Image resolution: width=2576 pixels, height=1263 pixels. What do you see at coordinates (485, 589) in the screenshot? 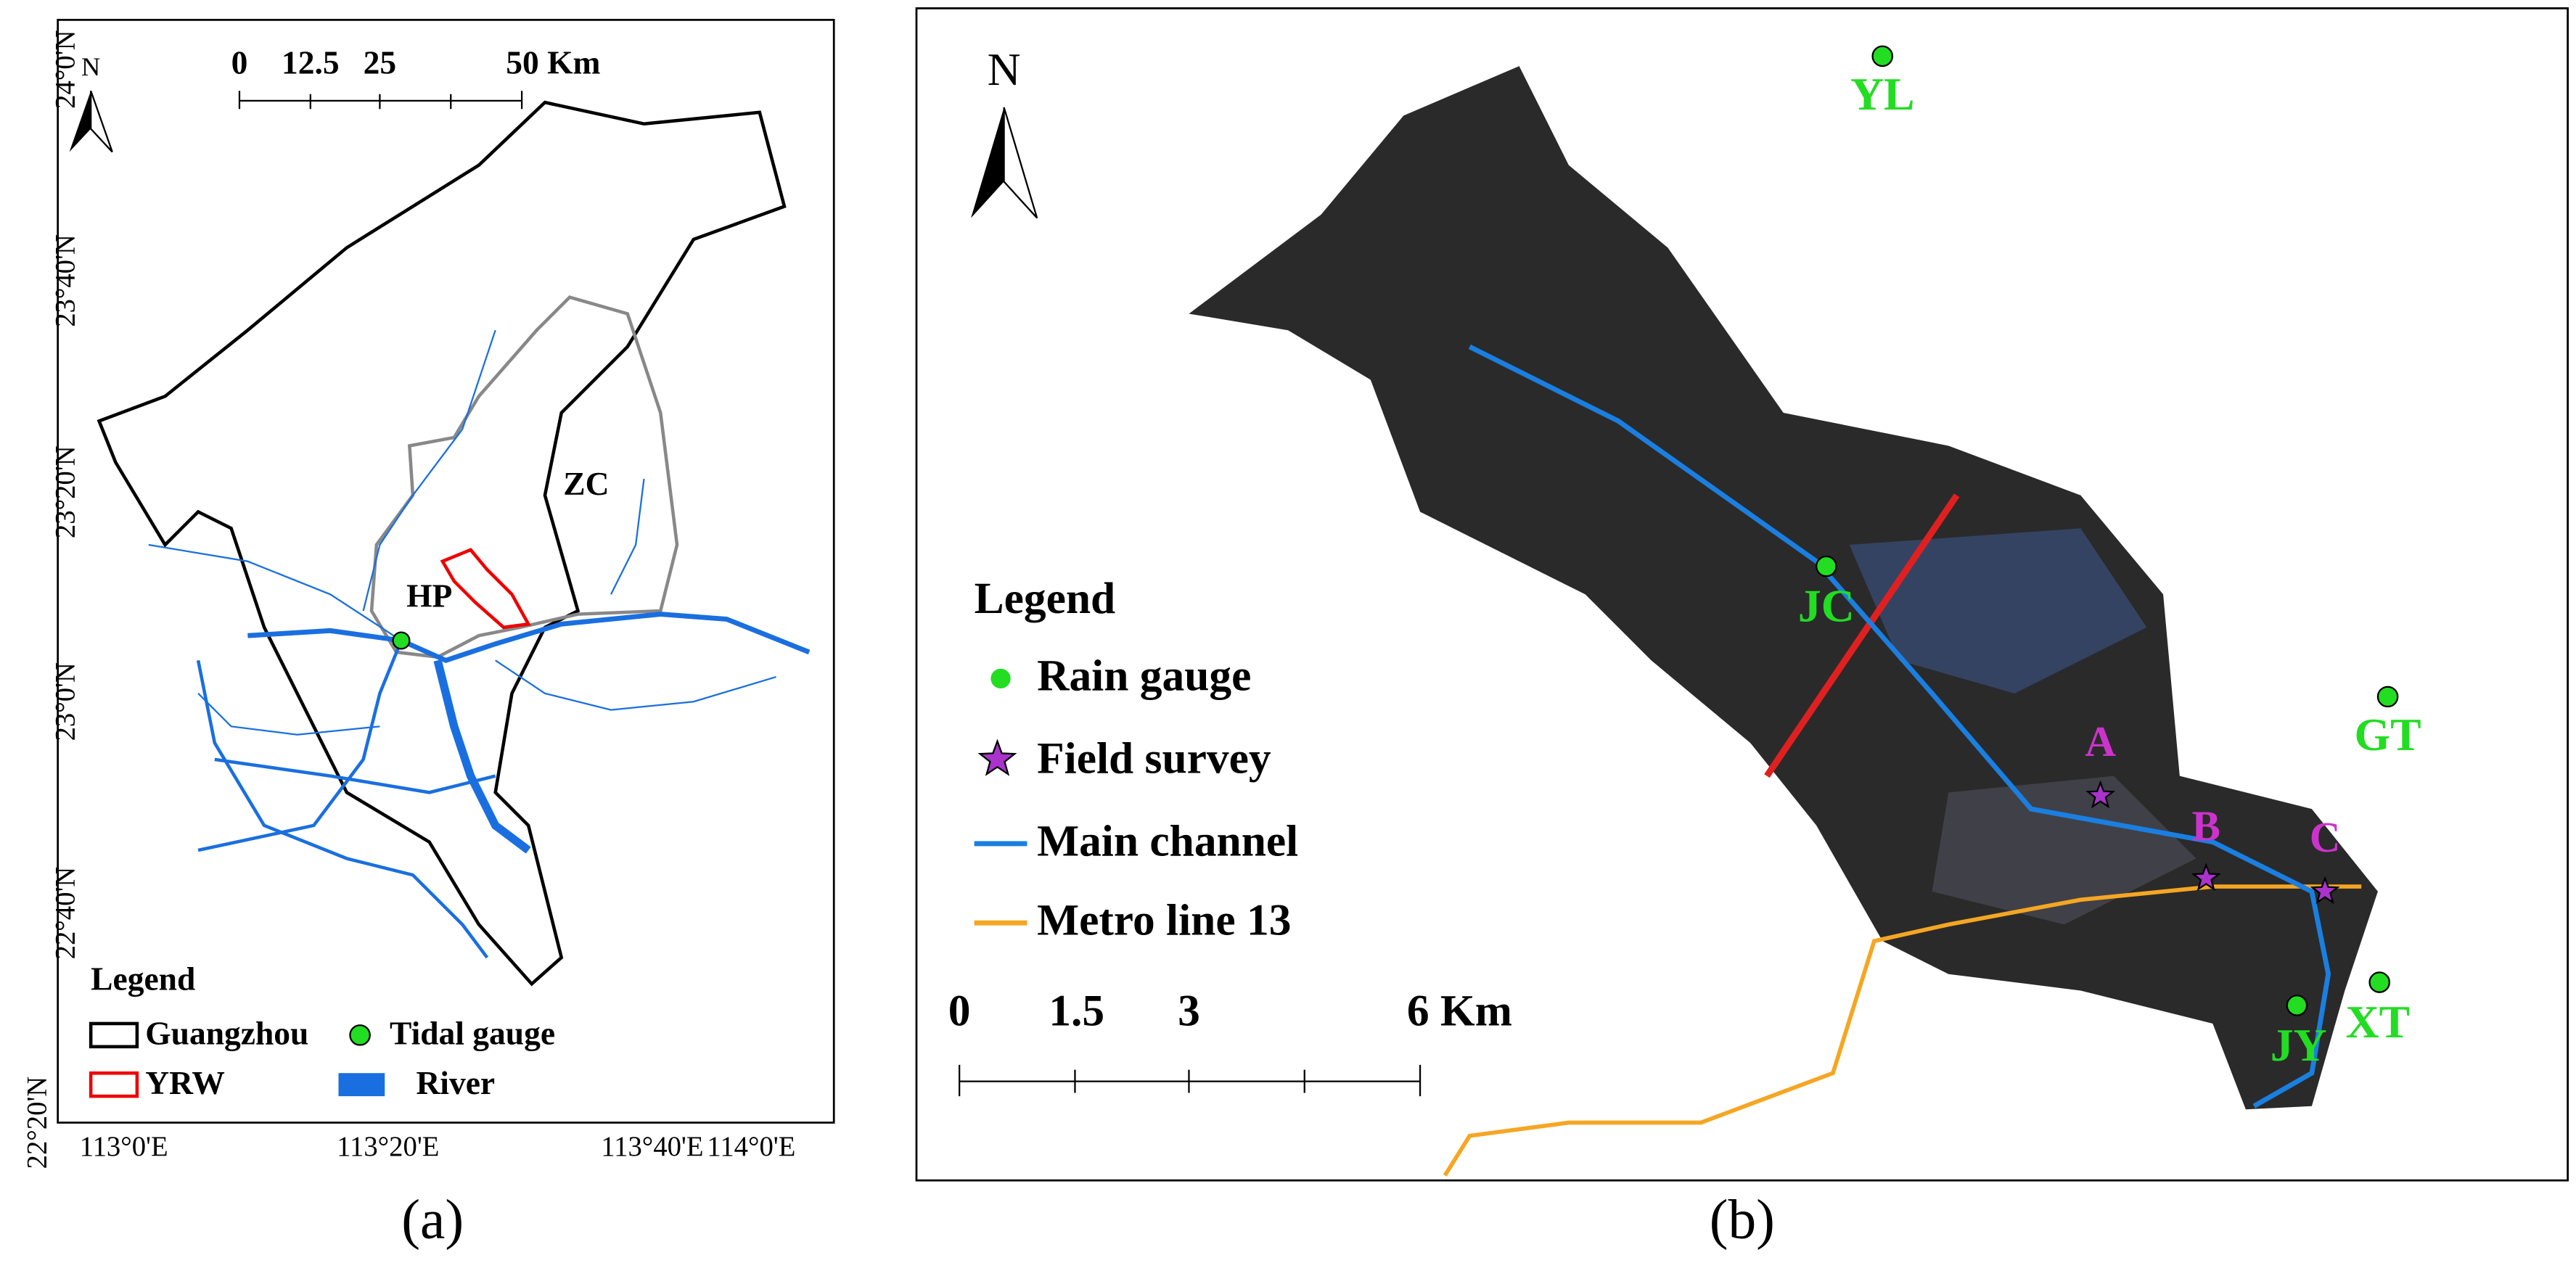
I see `yrw-boundary` at bounding box center [485, 589].